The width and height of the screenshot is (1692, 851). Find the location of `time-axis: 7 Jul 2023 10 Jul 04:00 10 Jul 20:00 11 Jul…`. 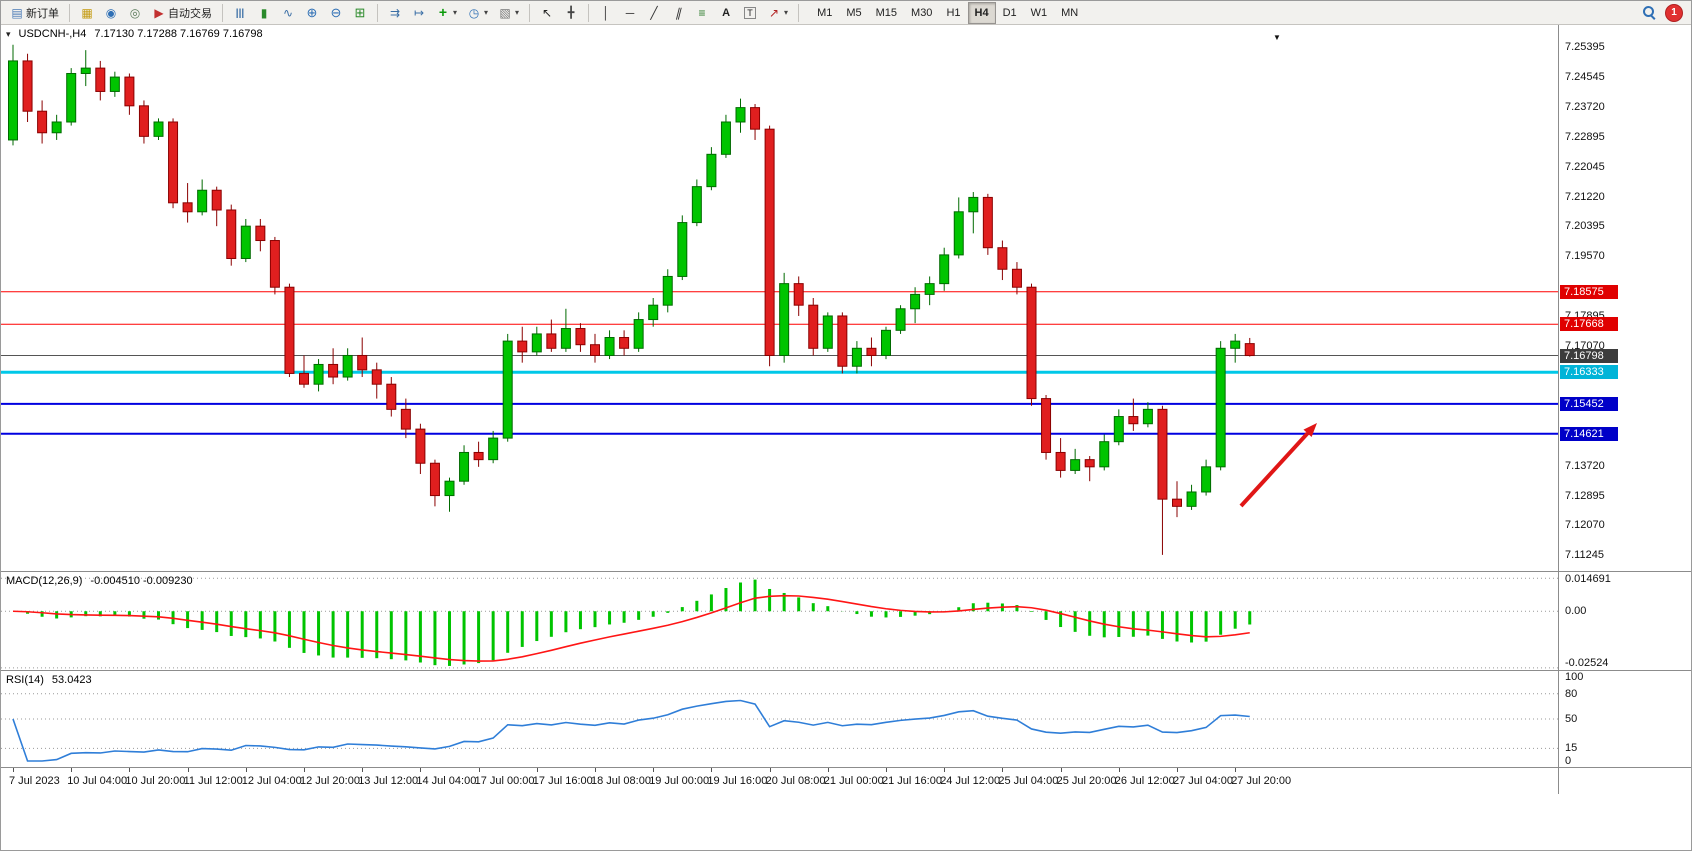

time-axis: 7 Jul 2023 10 Jul 04:00 10 Jul 20:00 11 Jul… is located at coordinates (779, 781).